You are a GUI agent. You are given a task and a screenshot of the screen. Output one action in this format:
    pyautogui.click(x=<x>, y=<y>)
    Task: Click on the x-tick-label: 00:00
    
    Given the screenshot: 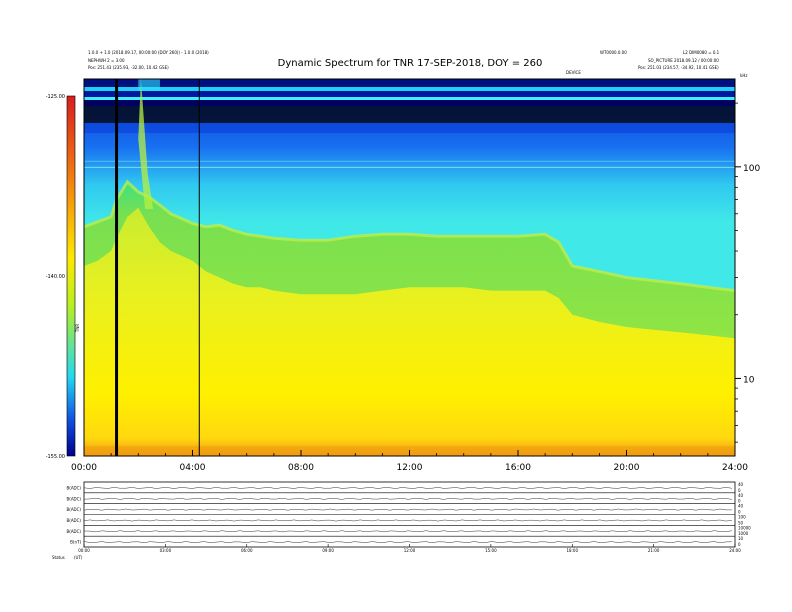 What is the action you would take?
    pyautogui.click(x=84, y=468)
    